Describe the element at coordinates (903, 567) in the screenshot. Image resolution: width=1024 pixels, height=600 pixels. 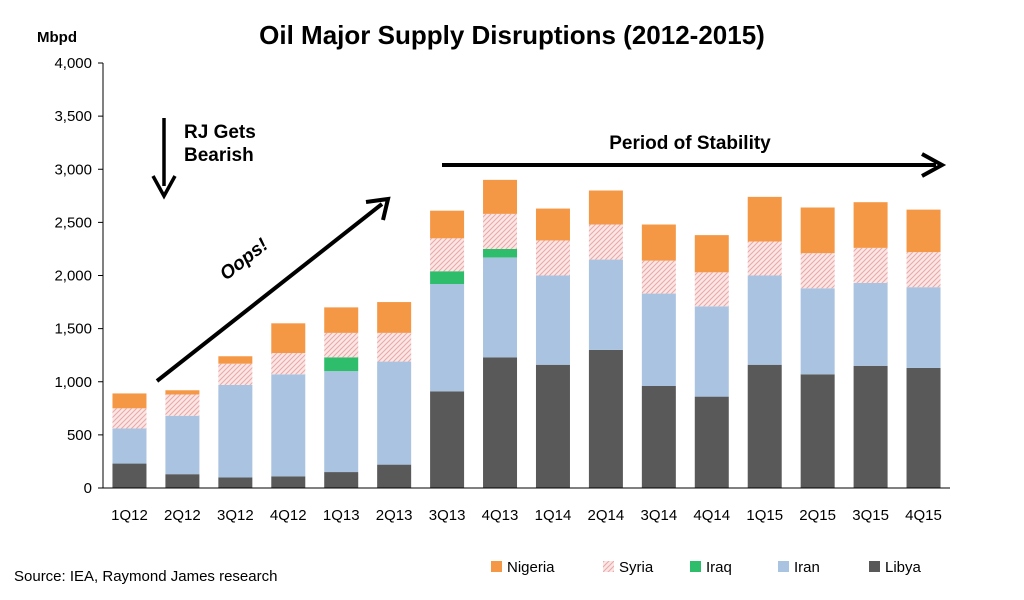
I see `legend-label-libya: Libya` at that location.